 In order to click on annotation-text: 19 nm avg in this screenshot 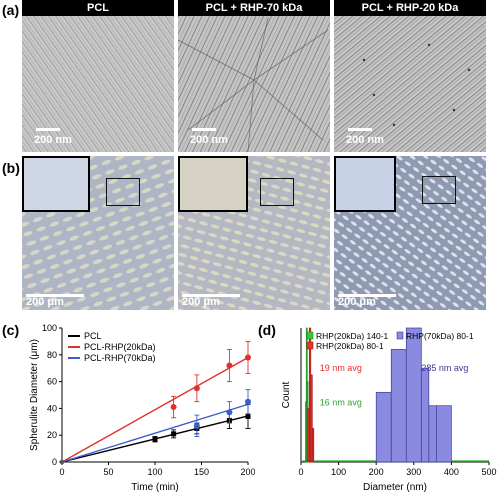, I will do `click(341, 368)`.